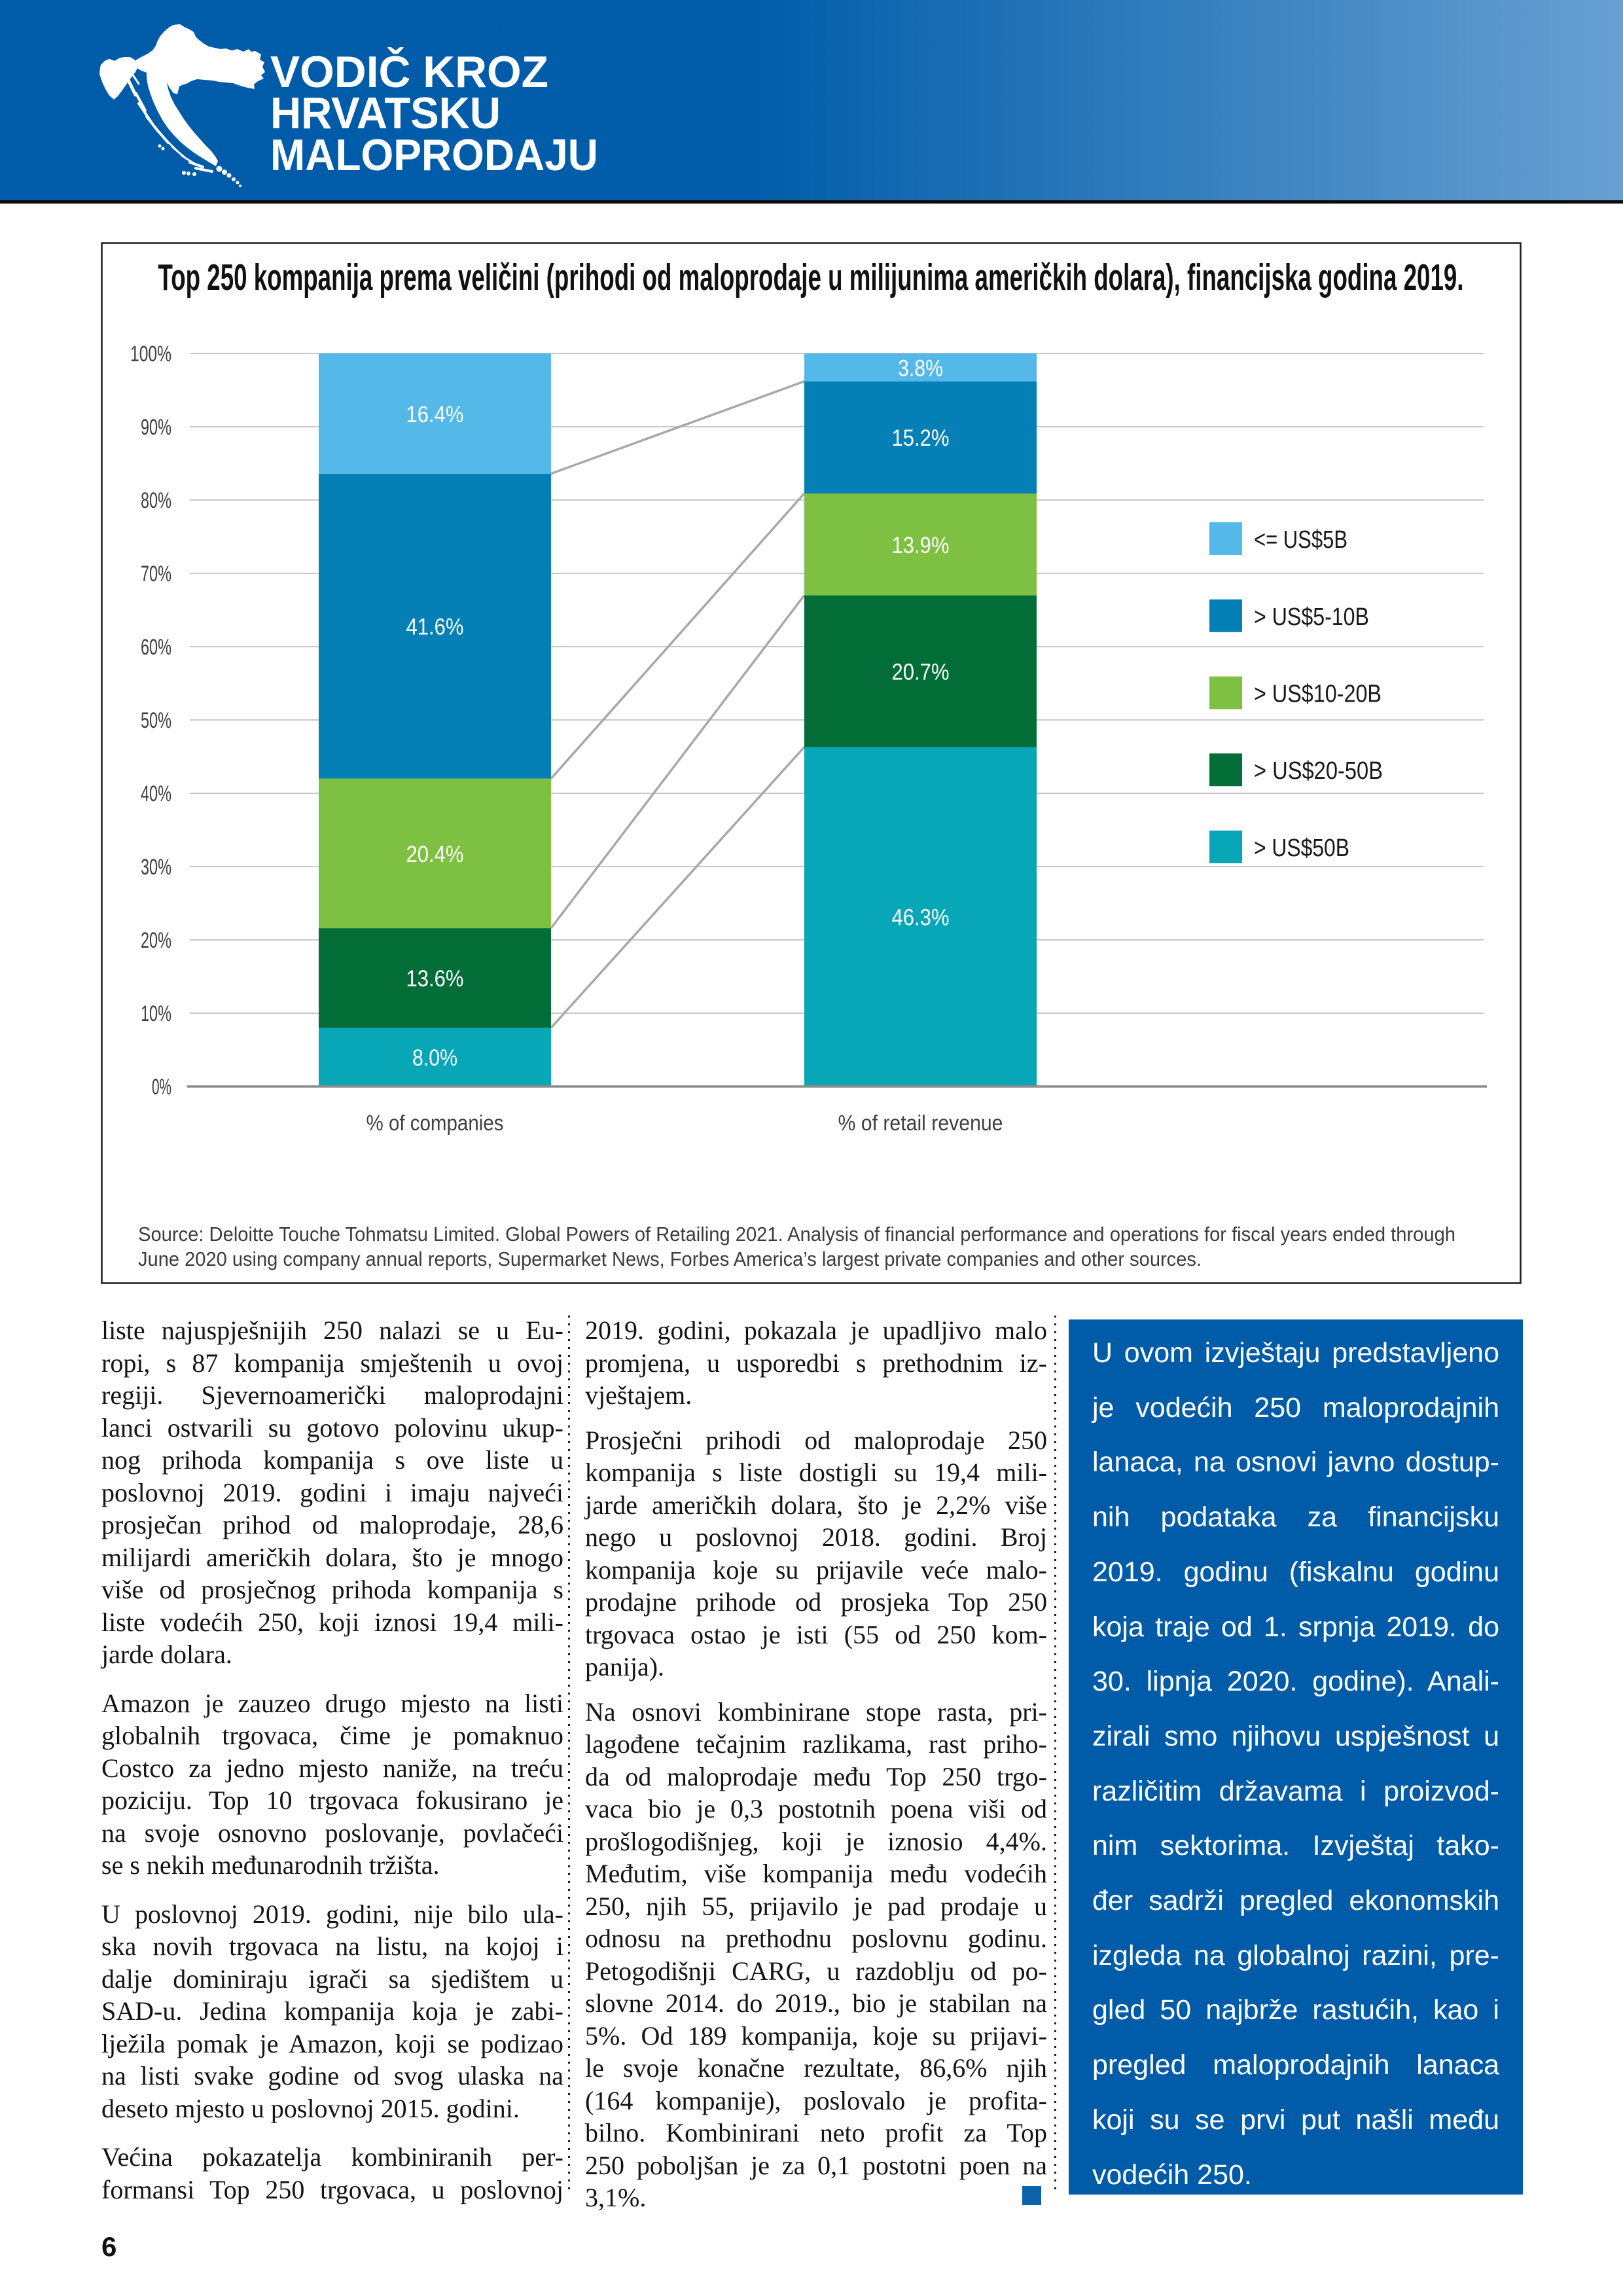  I want to click on svg-text: > US$10-20B, so click(1318, 695).